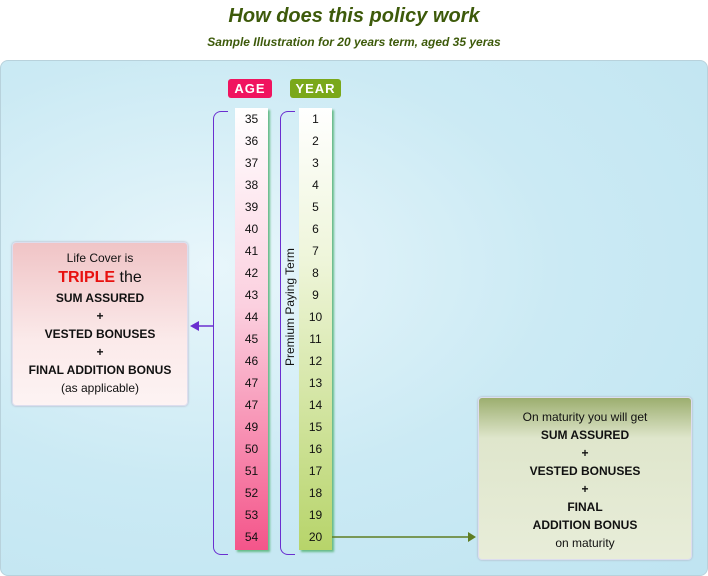 Image resolution: width=708 pixels, height=576 pixels. What do you see at coordinates (315, 207) in the screenshot?
I see `year-cell: 5` at bounding box center [315, 207].